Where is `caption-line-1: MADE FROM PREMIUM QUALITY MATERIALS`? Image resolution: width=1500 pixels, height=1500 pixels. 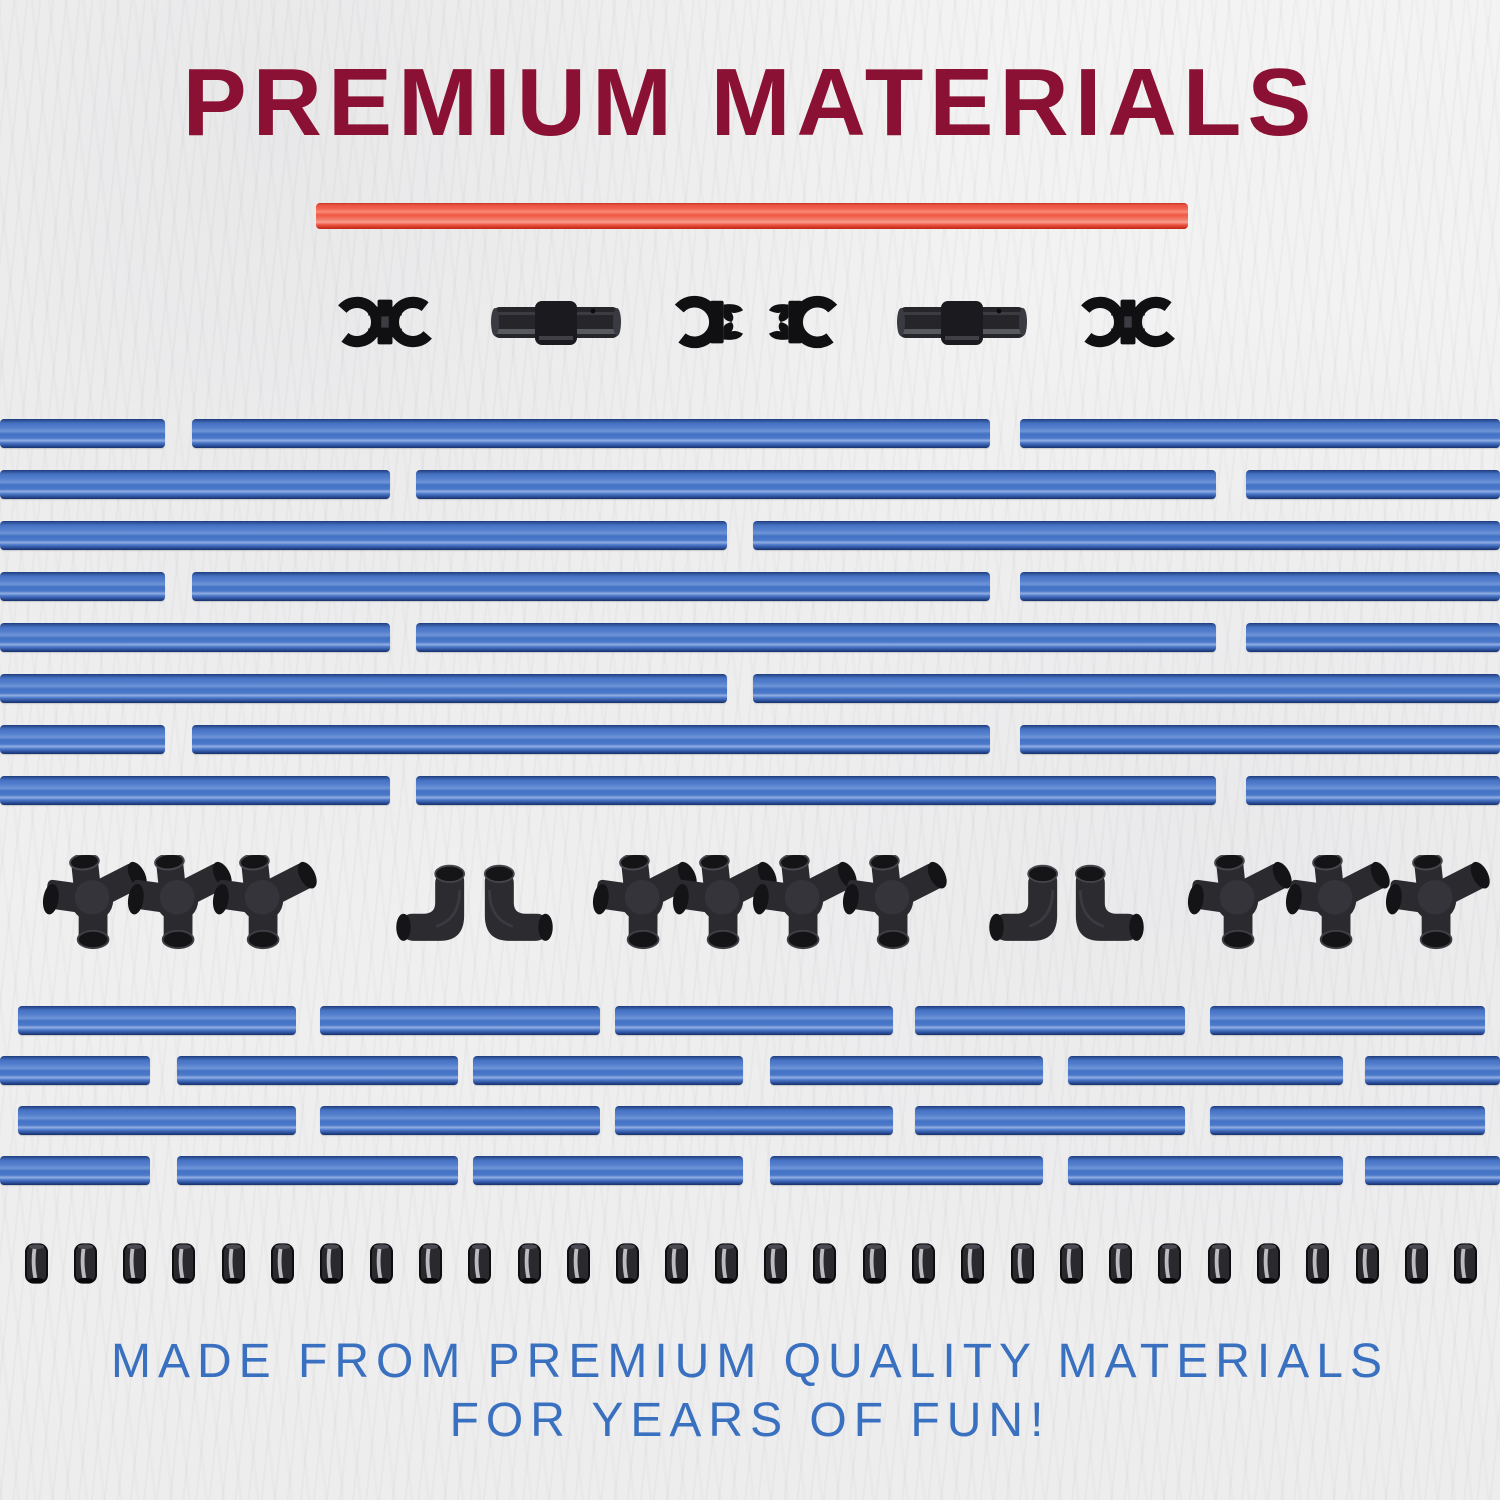 caption-line-1: MADE FROM PREMIUM QUALITY MATERIALS is located at coordinates (749, 1361).